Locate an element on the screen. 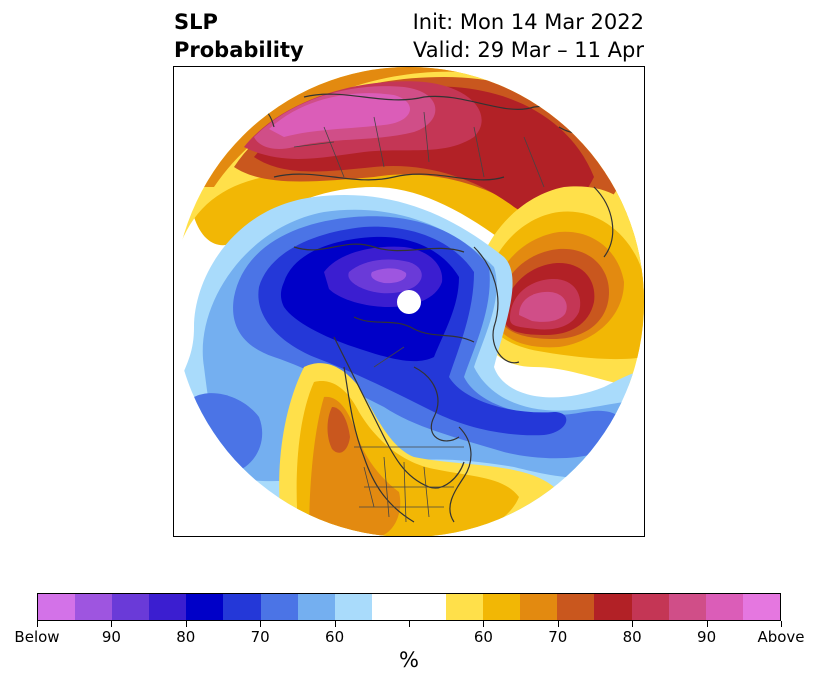 This screenshot has height=686, width=819. above-field-east is located at coordinates (559, 286).